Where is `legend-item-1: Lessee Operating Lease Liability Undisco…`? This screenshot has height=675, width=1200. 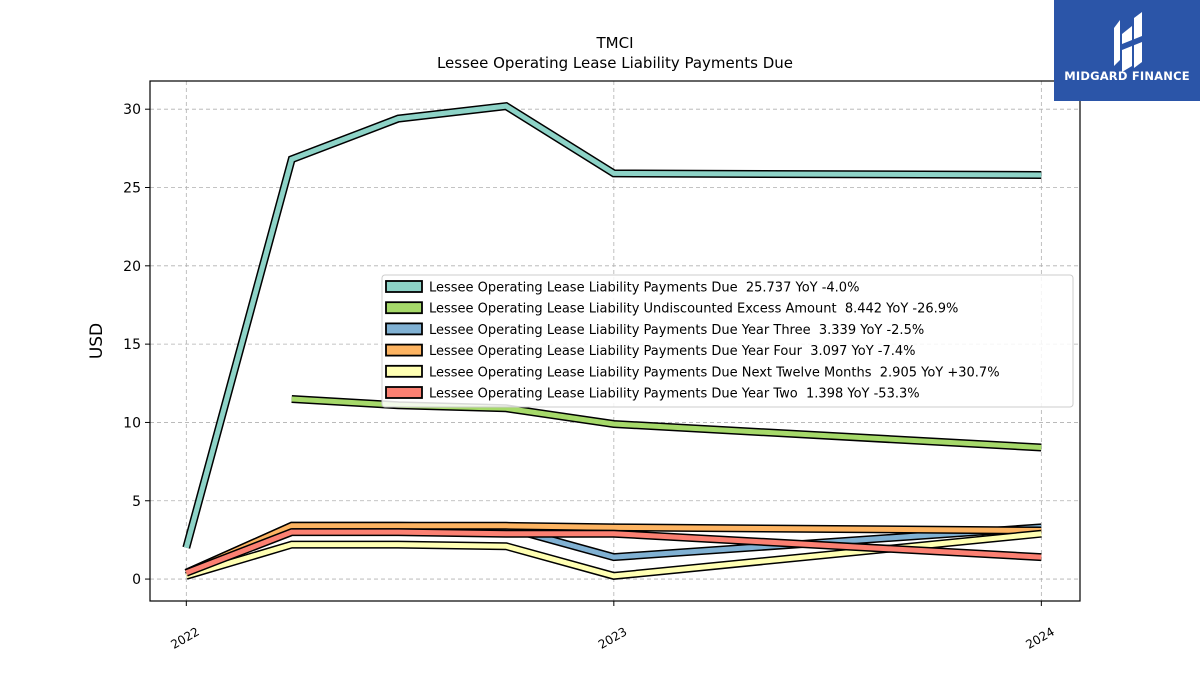
legend-item-1: Lessee Operating Lease Liability Undisco… is located at coordinates (671, 309).